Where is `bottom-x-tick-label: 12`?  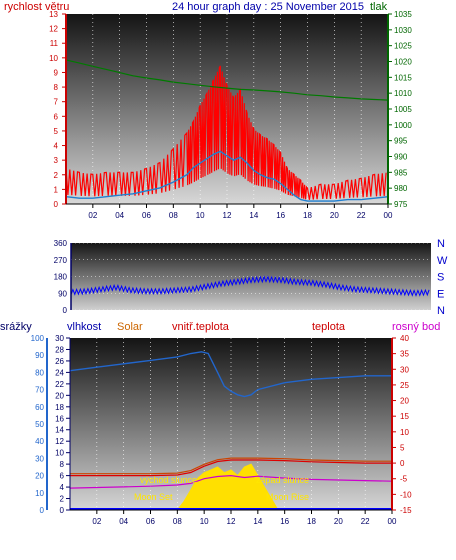
bottom-x-tick-label: 12 is located at coordinates (231, 521).